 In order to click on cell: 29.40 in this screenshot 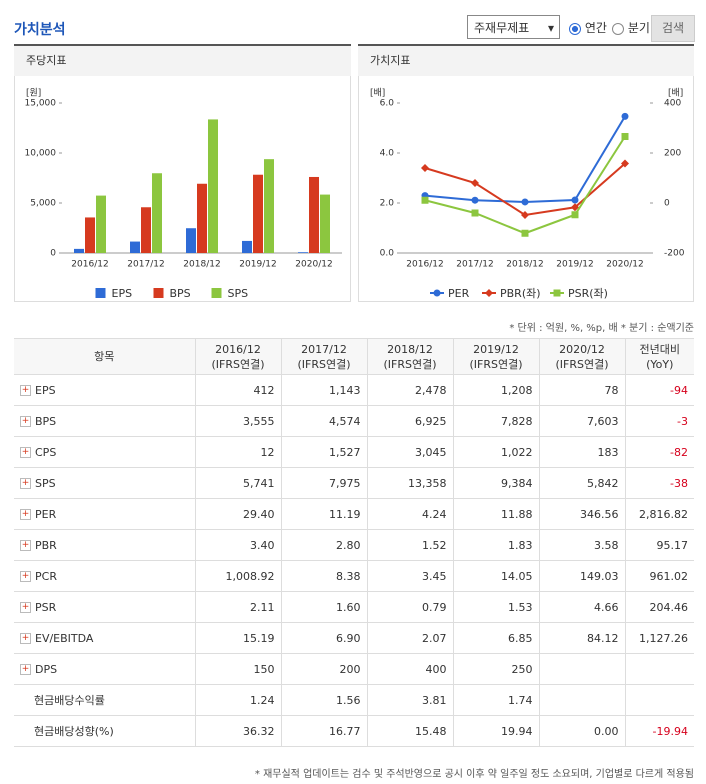, I will do `click(238, 514)`.